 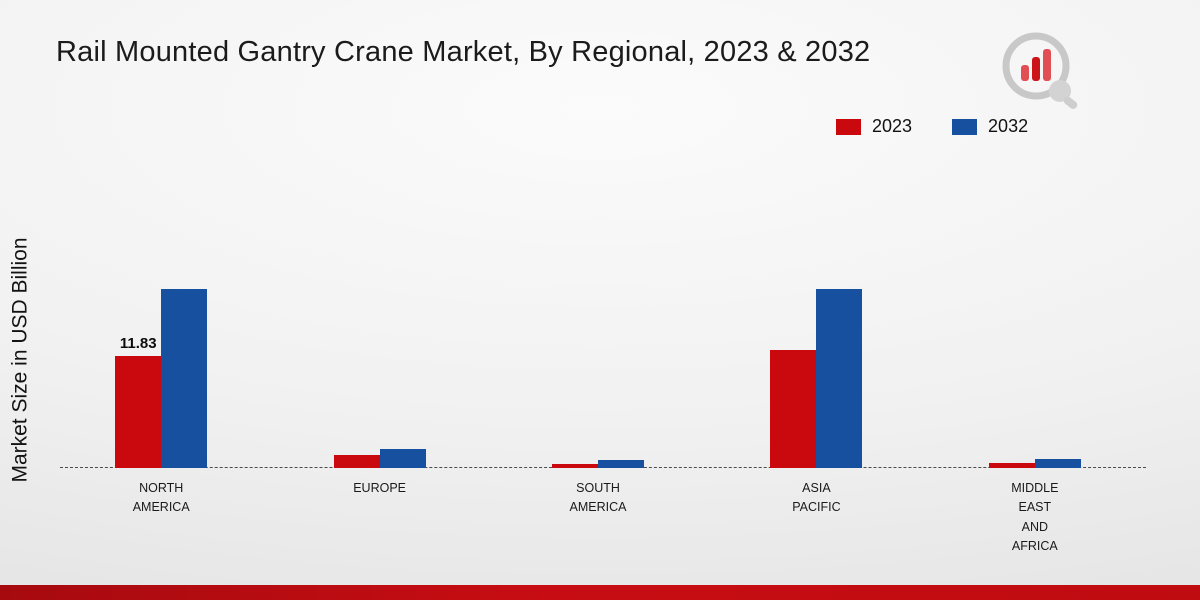 What do you see at coordinates (138, 401) in the screenshot?
I see `bar-2023-0: 11.83` at bounding box center [138, 401].